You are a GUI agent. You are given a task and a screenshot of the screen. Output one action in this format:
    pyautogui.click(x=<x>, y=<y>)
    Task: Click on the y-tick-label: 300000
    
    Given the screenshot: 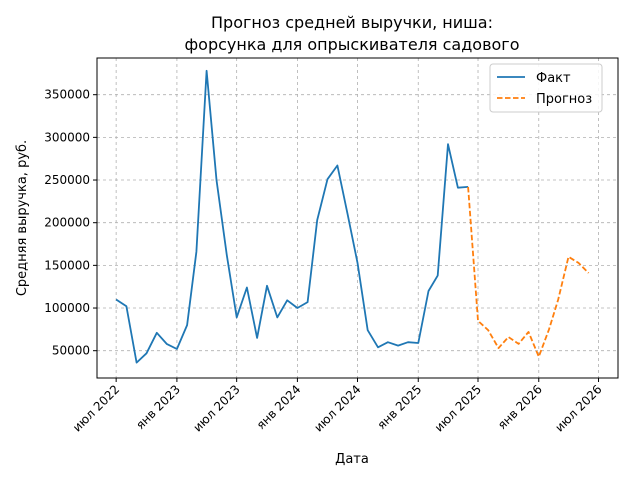 What is the action you would take?
    pyautogui.click(x=67, y=137)
    